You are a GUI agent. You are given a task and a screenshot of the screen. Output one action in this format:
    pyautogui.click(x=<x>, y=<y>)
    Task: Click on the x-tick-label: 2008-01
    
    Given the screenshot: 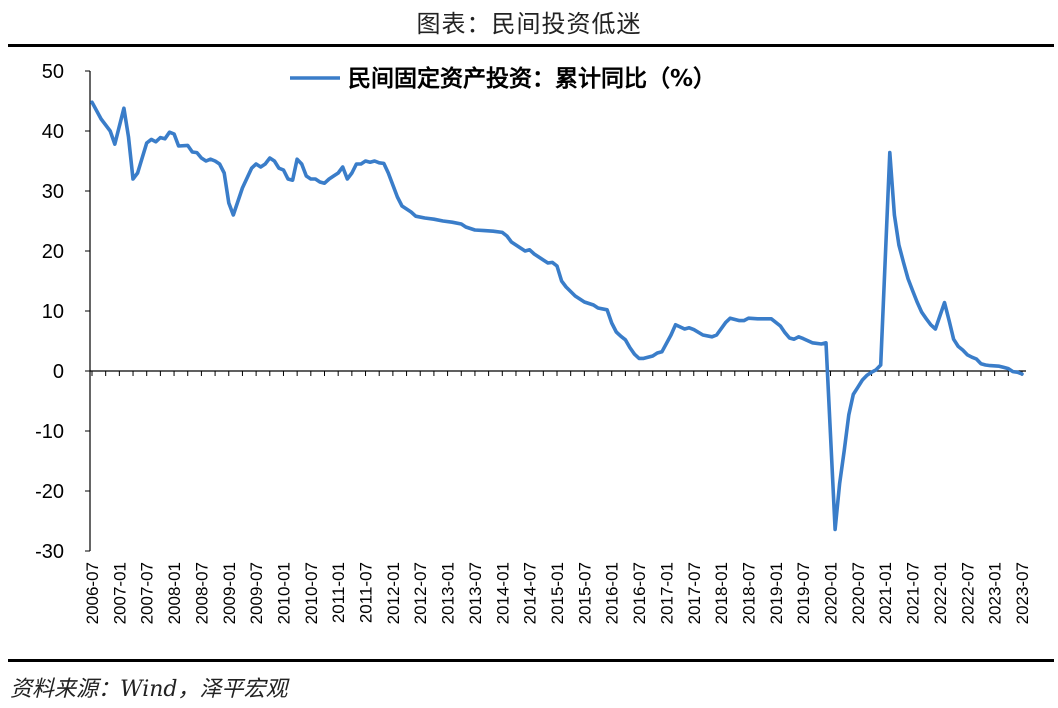 What is the action you would take?
    pyautogui.click(x=174, y=593)
    